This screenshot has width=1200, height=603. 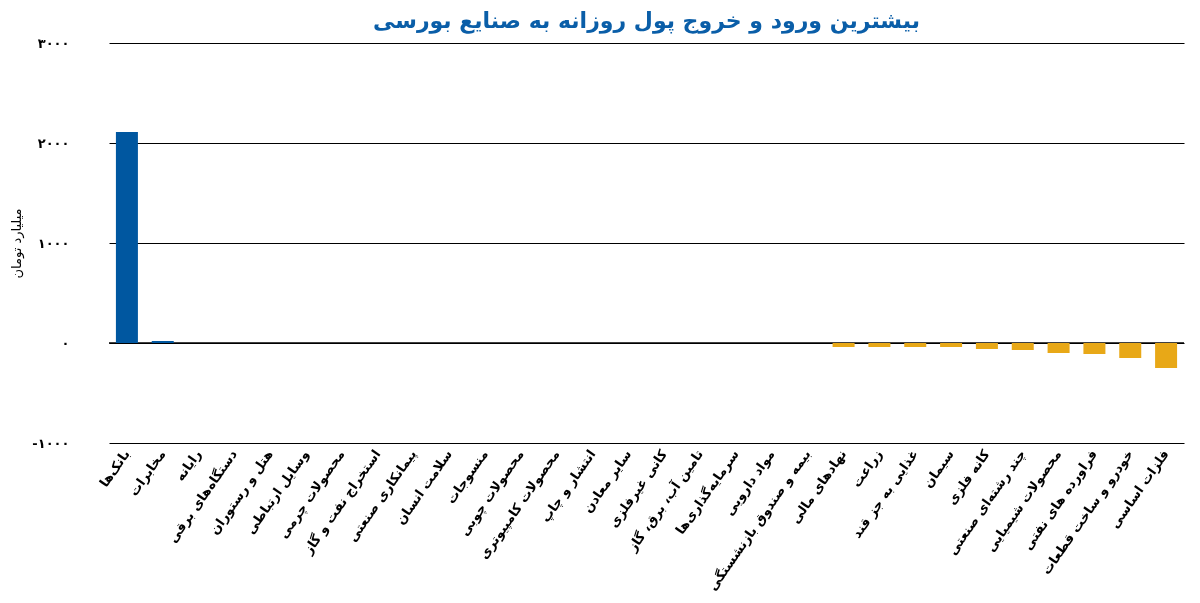 I want to click on y-tick-label: ۳۰۰۰, so click(x=53, y=43).